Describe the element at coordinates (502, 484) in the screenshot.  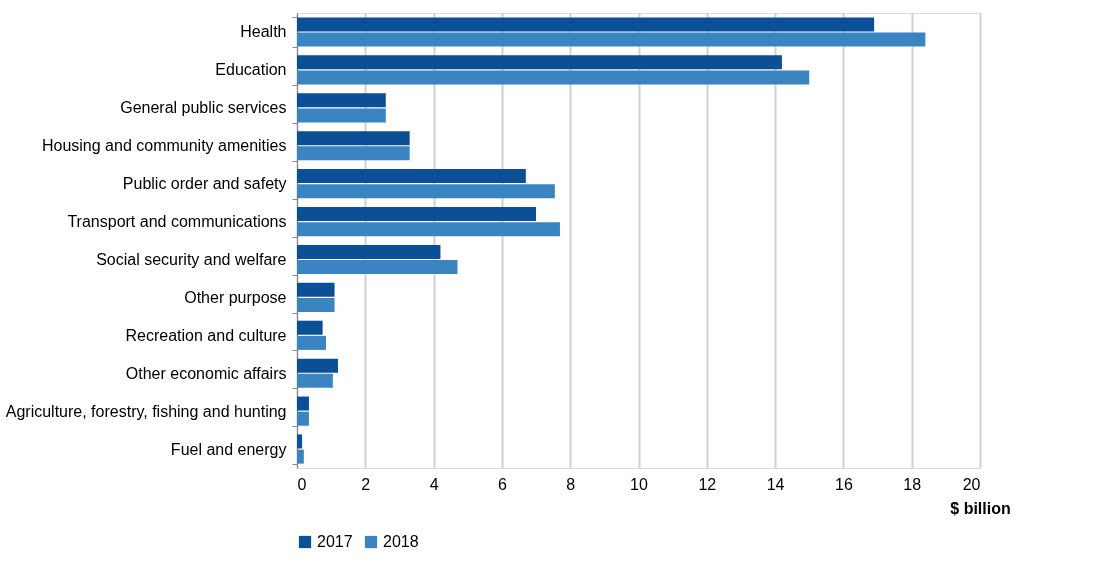
I see `x-tick-label: 6` at that location.